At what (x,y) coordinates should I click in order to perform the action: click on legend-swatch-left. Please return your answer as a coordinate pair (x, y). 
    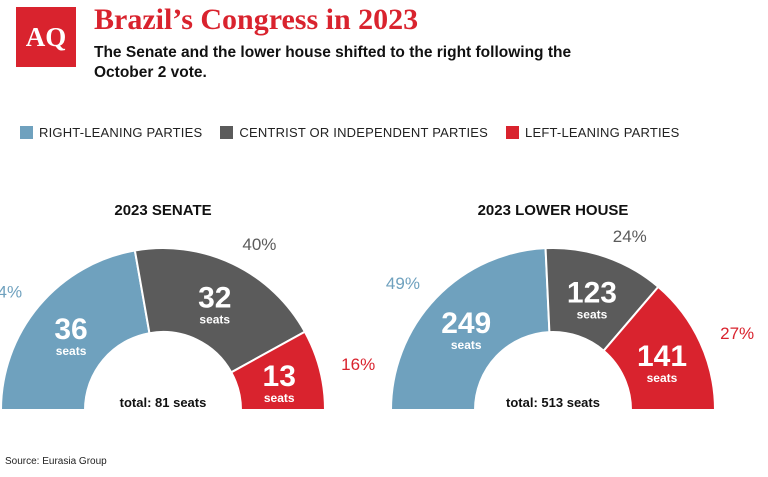
    Looking at the image, I should click on (513, 132).